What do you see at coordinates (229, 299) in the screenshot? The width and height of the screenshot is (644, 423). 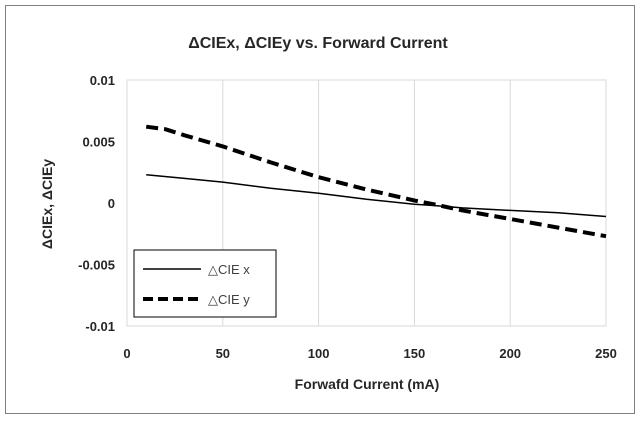 I see `legend-label-cie-y: △CIE y` at bounding box center [229, 299].